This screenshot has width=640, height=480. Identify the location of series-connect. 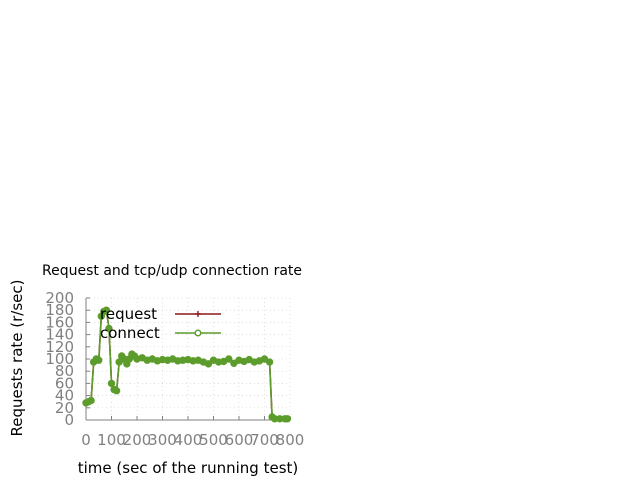
(187, 364).